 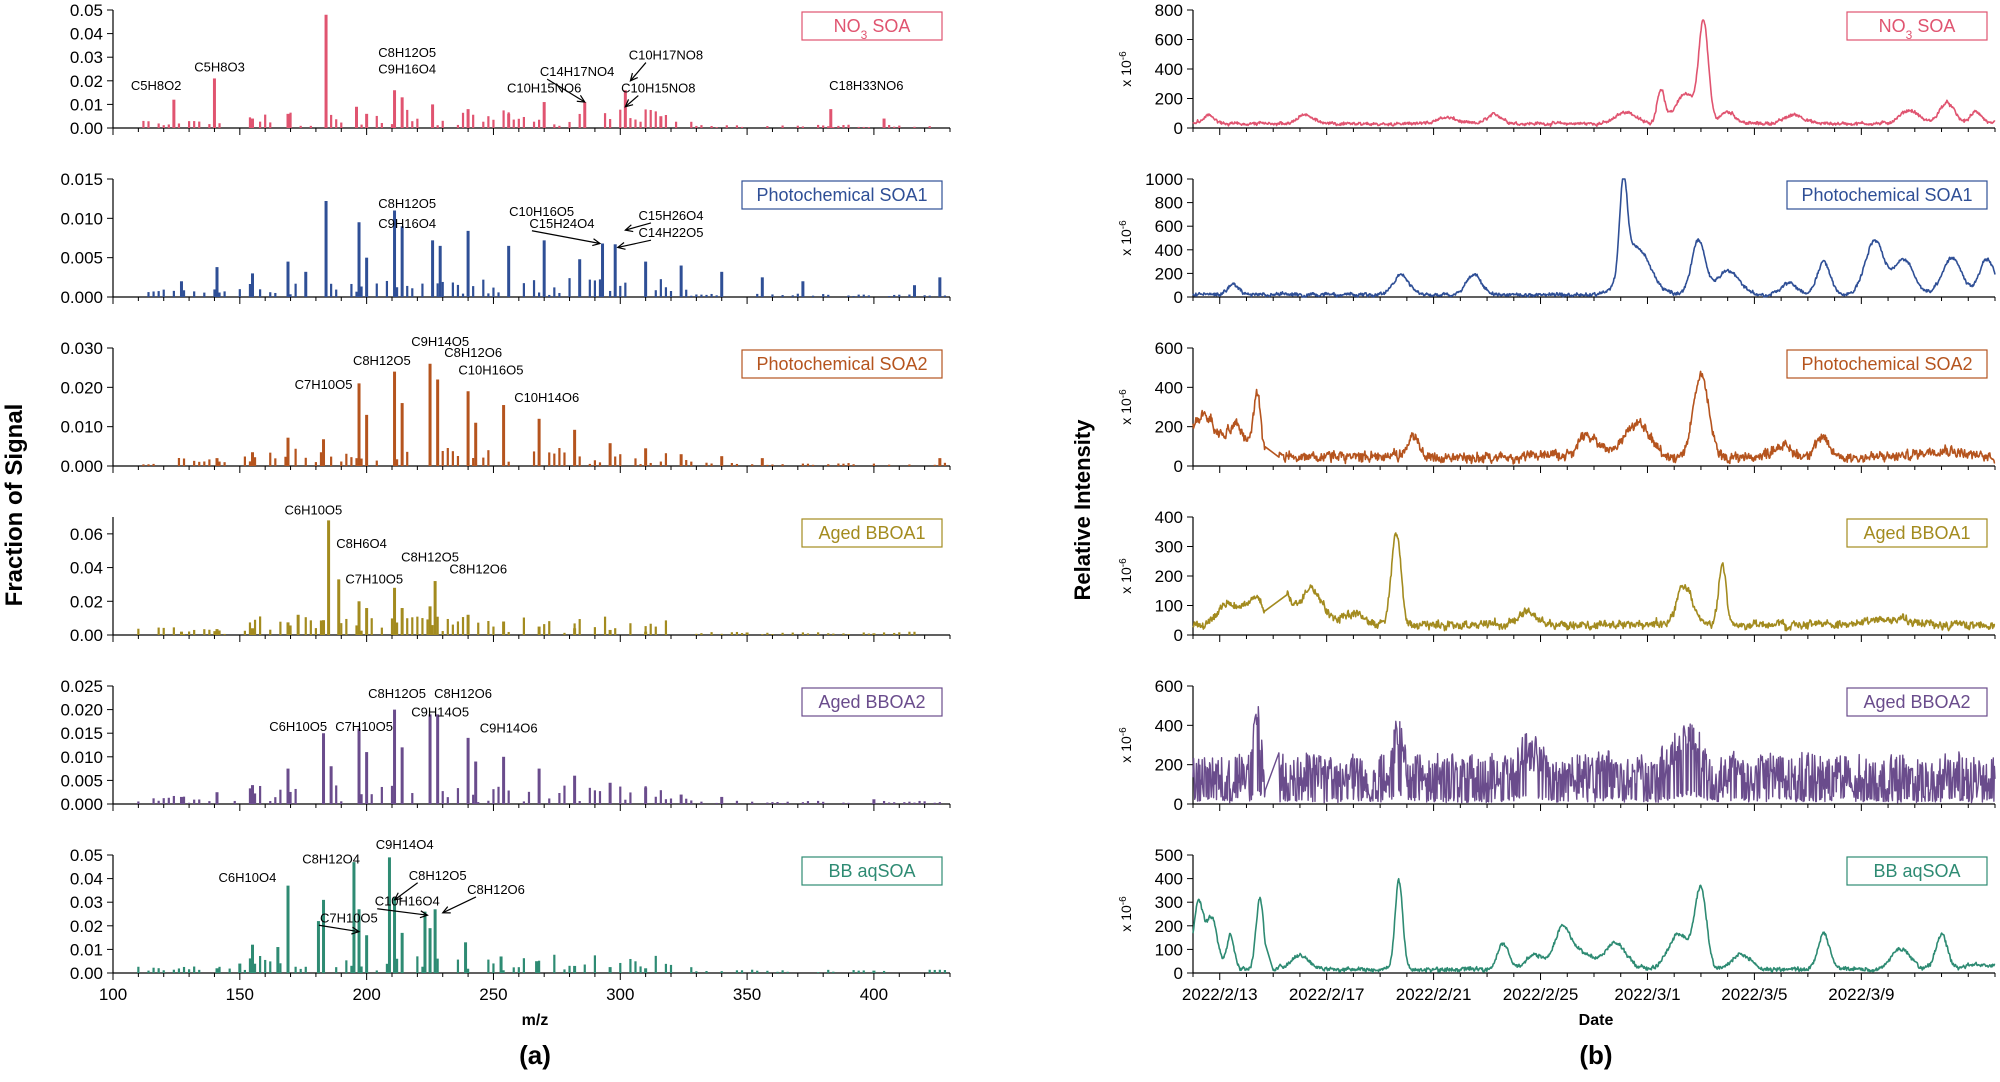 I want to click on timeseries-legend-label: NO3 SOA, so click(x=1917, y=29).